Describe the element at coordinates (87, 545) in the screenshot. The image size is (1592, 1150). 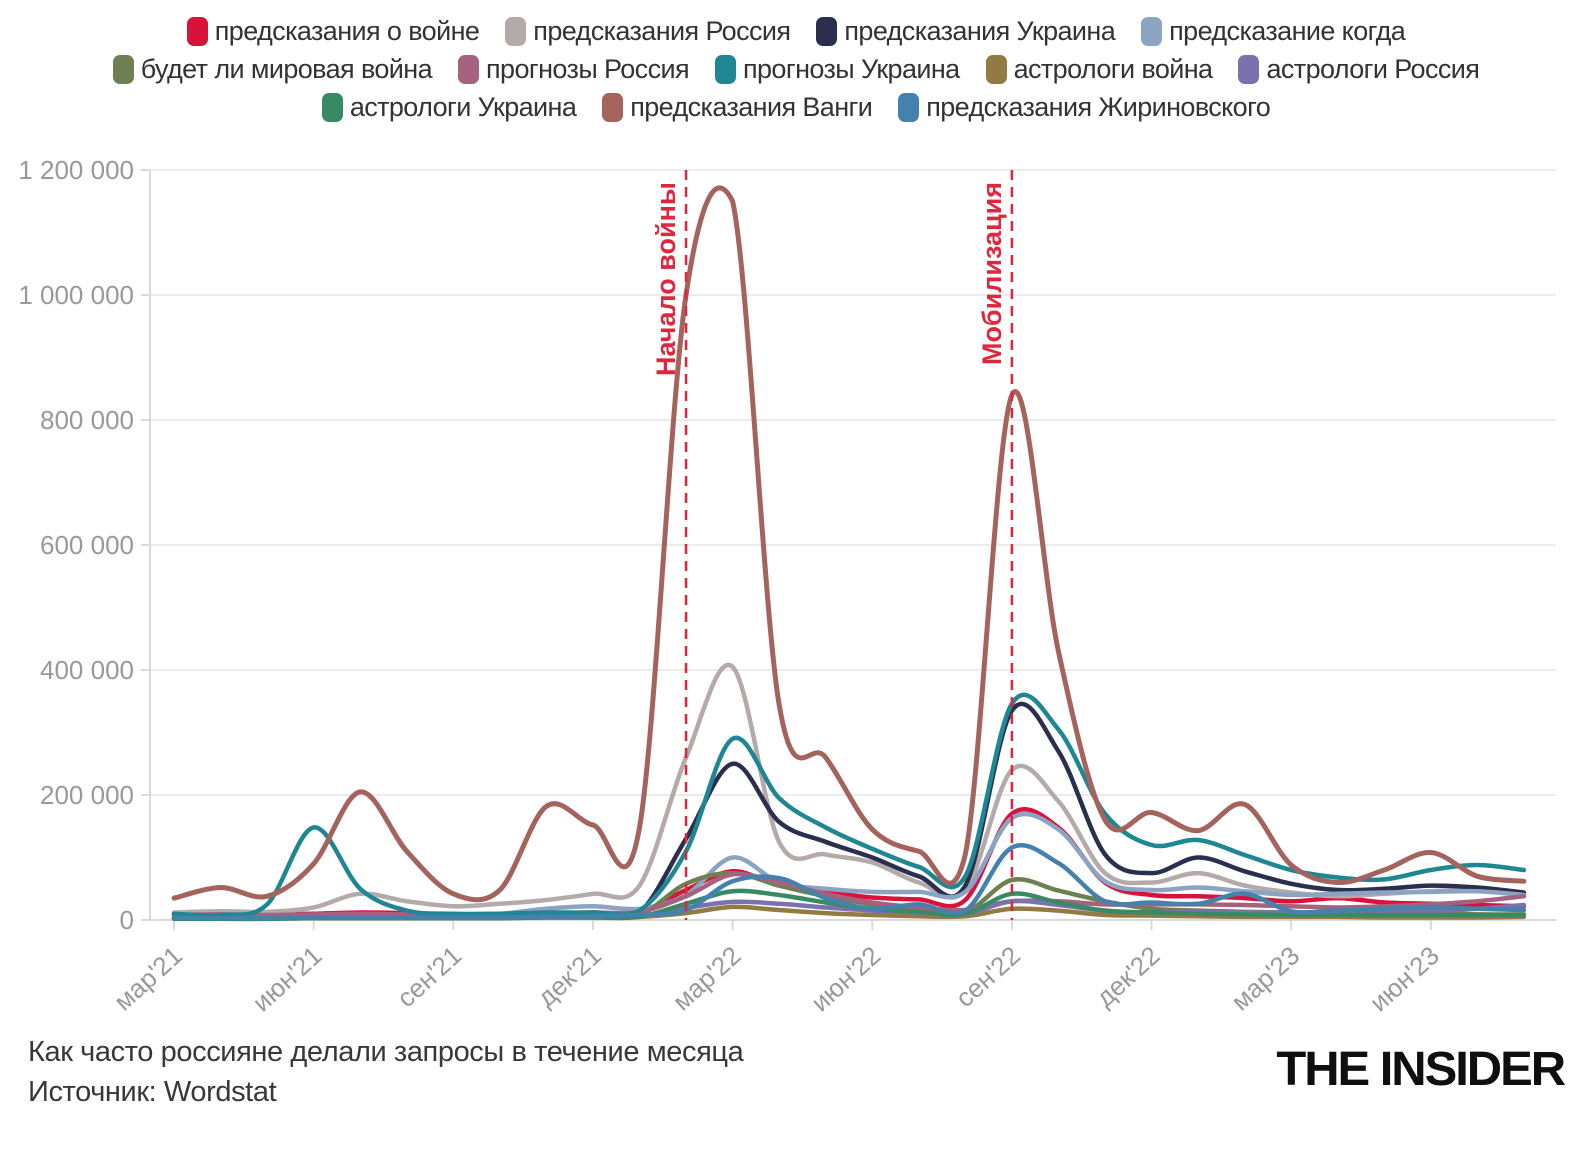
I see `y-axis-label: 600 000` at that location.